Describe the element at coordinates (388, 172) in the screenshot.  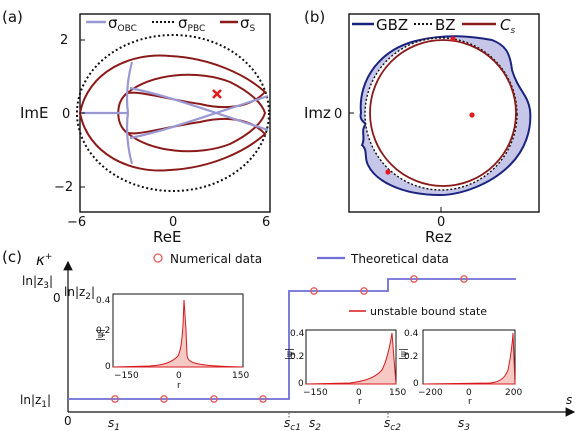
I see `z-dot-bottom` at that location.